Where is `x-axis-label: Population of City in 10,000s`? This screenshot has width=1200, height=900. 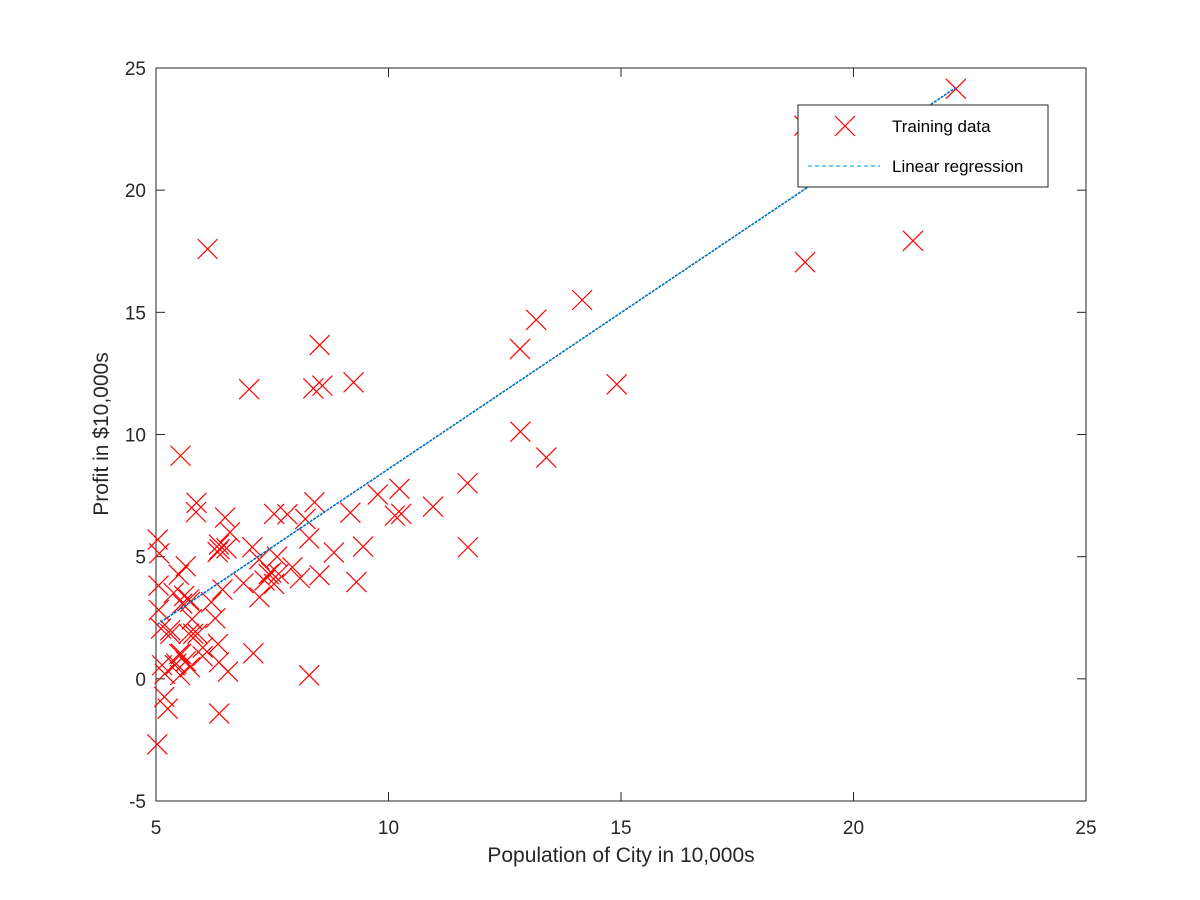 x-axis-label: Population of City in 10,000s is located at coordinates (620, 855).